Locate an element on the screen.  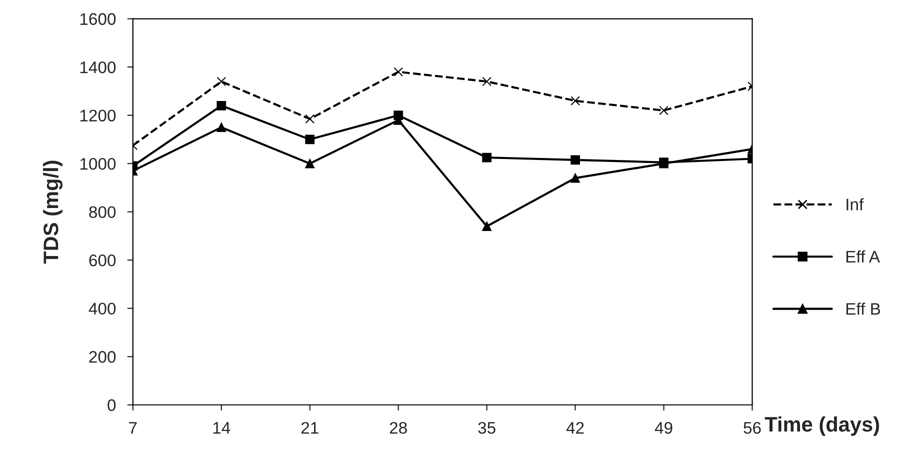
x-tick-label: 49 is located at coordinates (663, 428).